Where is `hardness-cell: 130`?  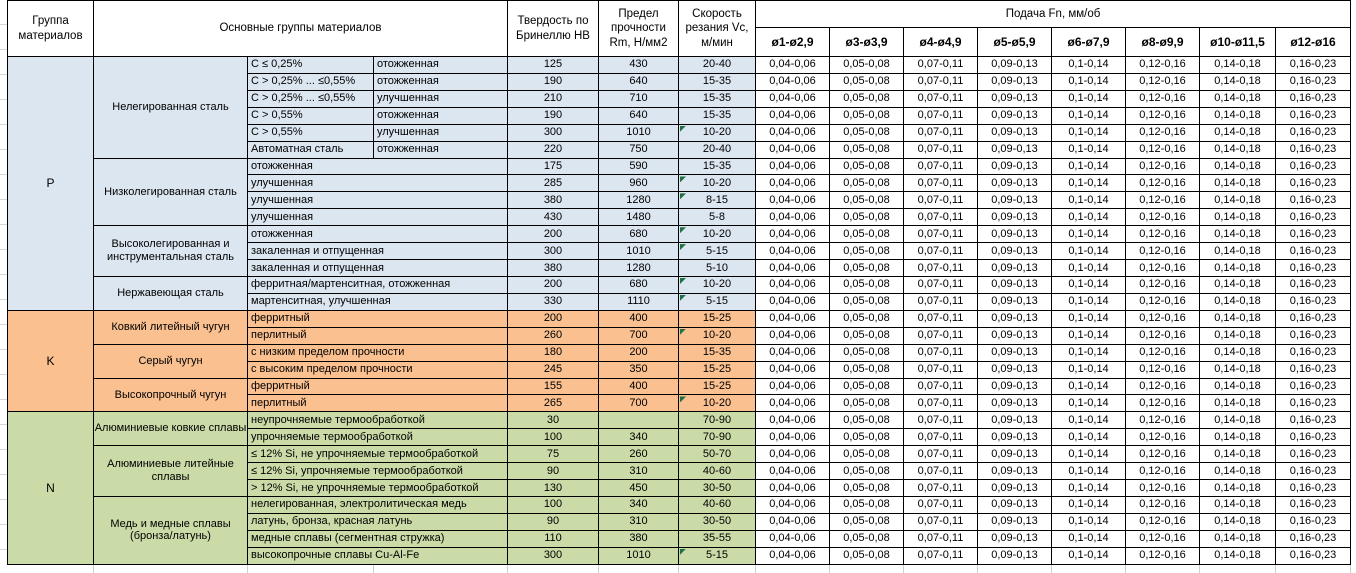
hardness-cell: 130 is located at coordinates (553, 488).